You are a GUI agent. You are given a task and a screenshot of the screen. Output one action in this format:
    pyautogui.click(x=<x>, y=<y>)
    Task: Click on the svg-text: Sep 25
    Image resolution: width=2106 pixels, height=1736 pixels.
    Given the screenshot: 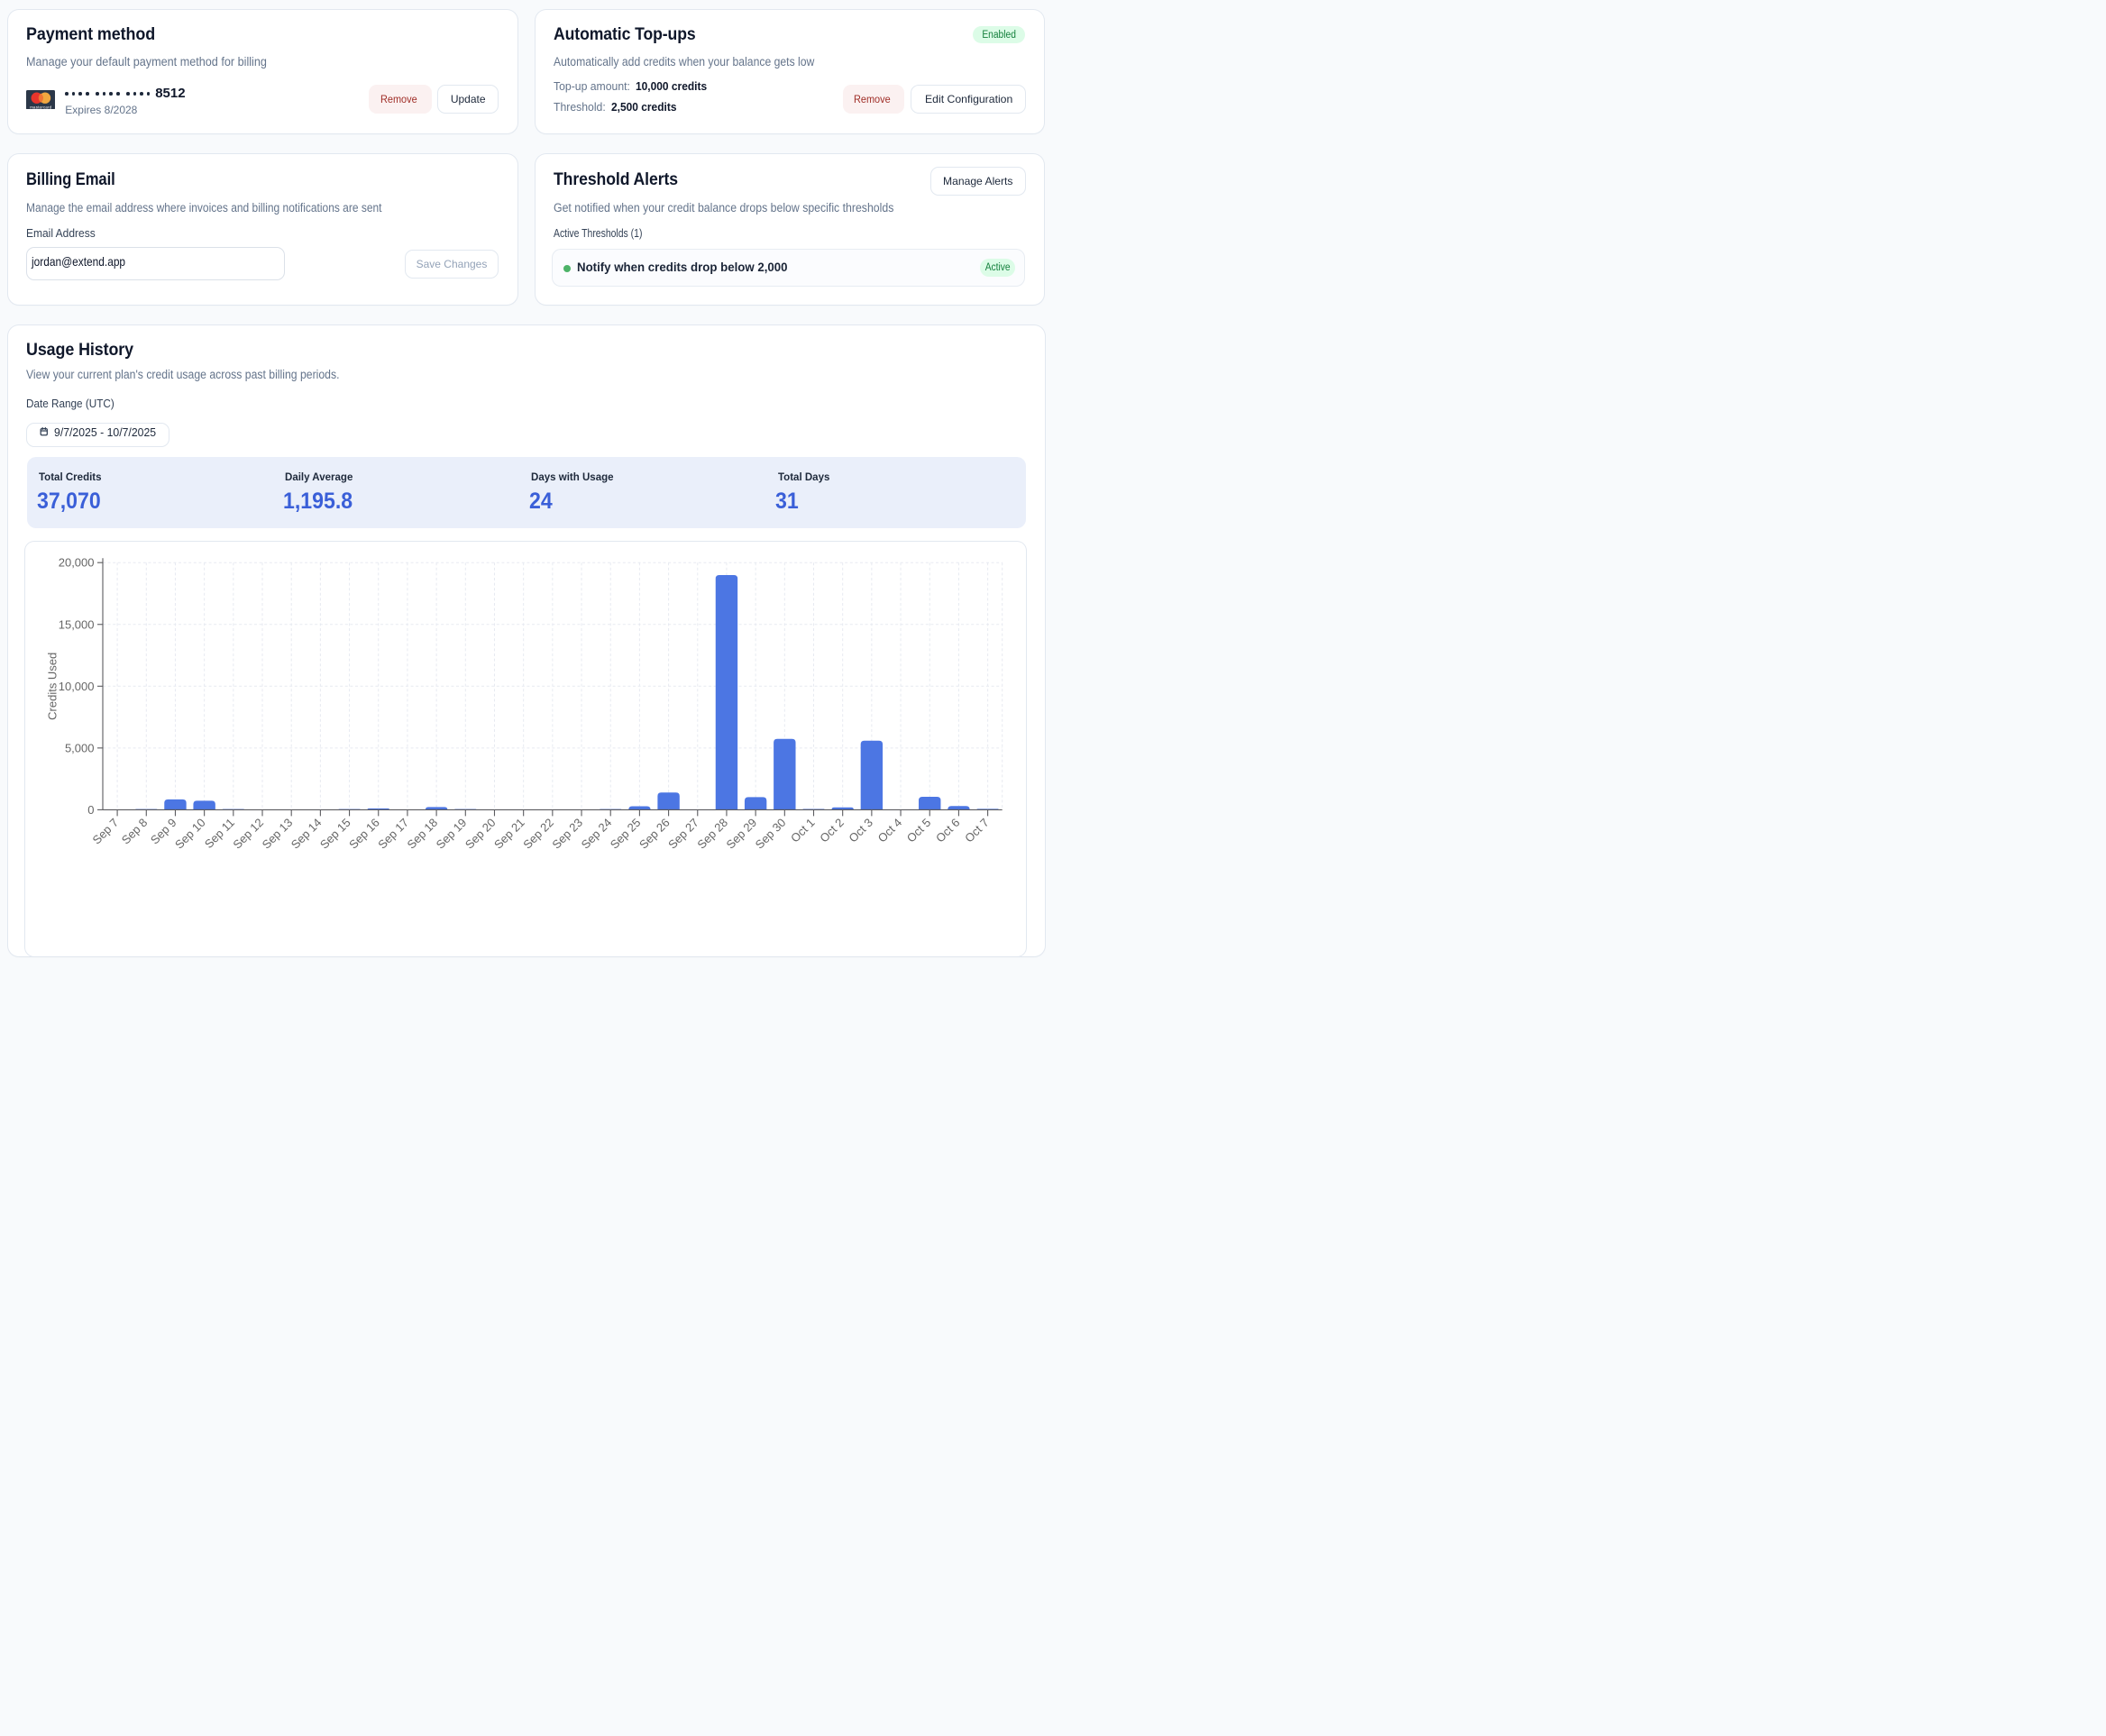 What is the action you would take?
    pyautogui.click(x=626, y=834)
    